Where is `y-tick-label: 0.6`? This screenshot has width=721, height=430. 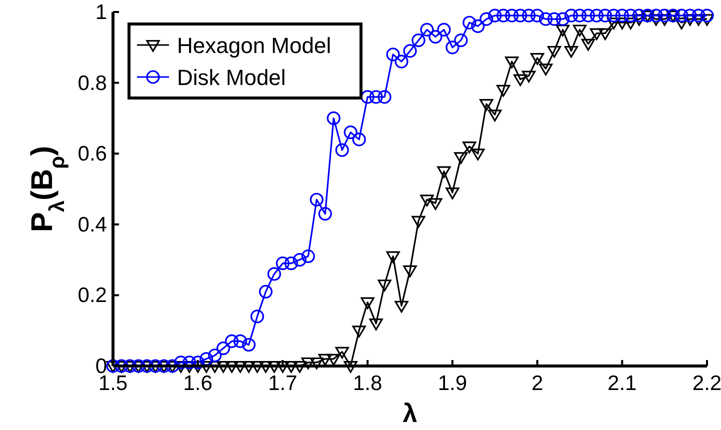 y-tick-label: 0.6 is located at coordinates (92, 154).